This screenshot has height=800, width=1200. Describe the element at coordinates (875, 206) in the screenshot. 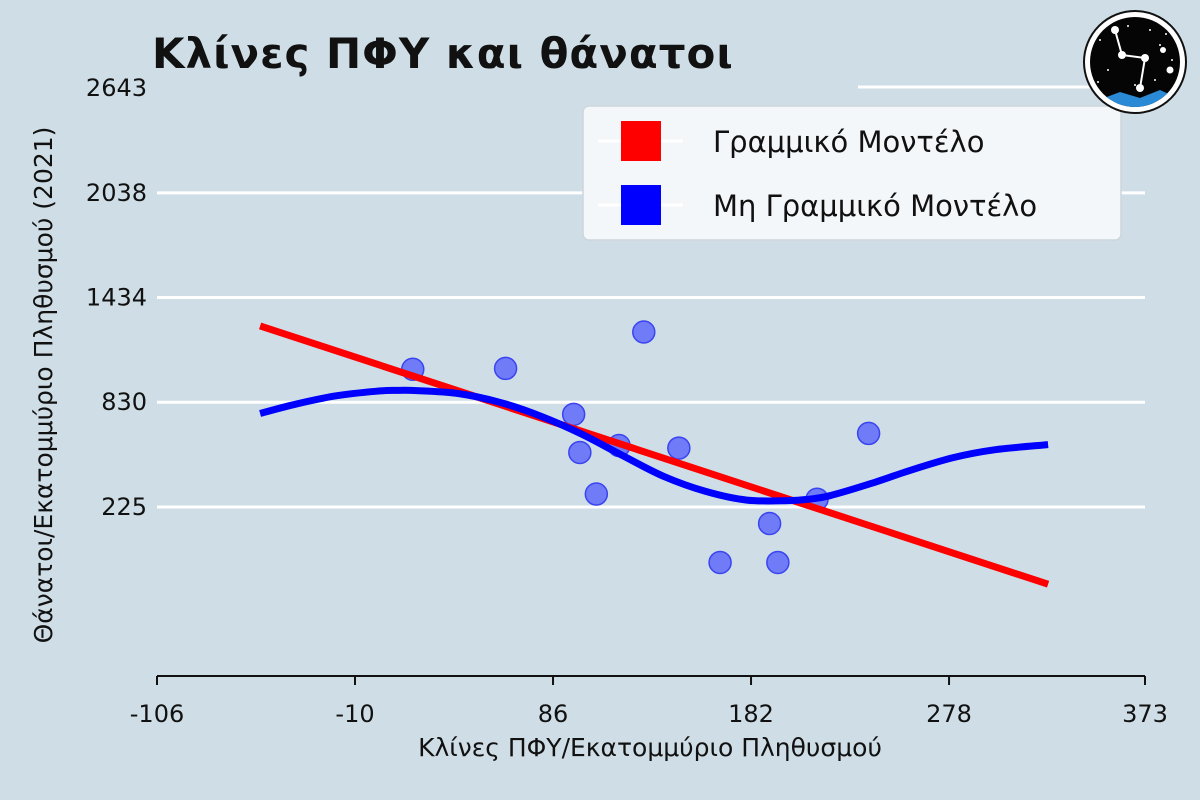

I see `legend-label-nonlinear: Μη Γραμμικό Μοντέλο` at that location.